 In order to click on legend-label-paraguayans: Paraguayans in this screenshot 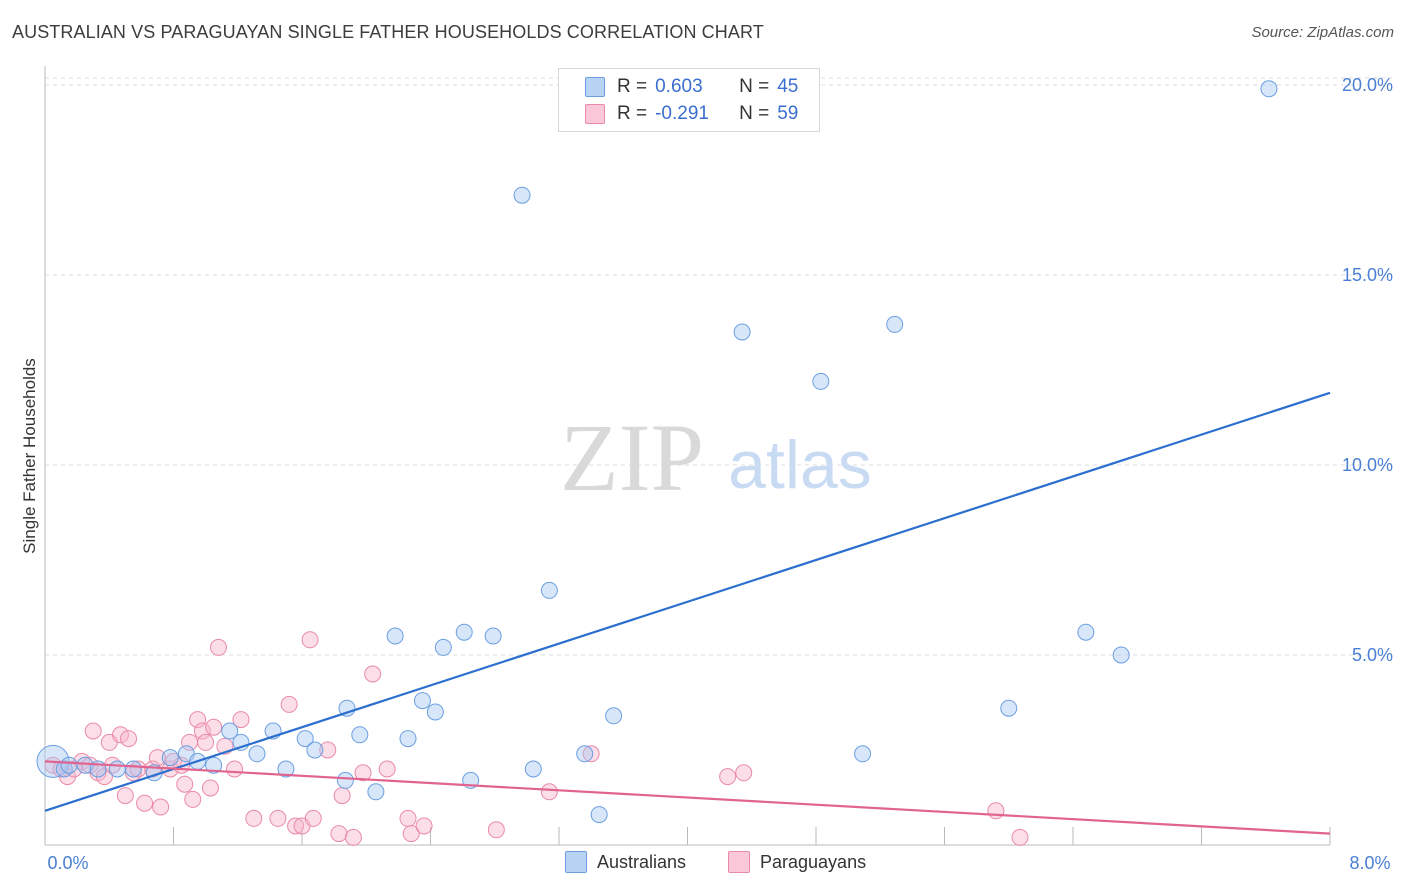, I will do `click(813, 861)`.